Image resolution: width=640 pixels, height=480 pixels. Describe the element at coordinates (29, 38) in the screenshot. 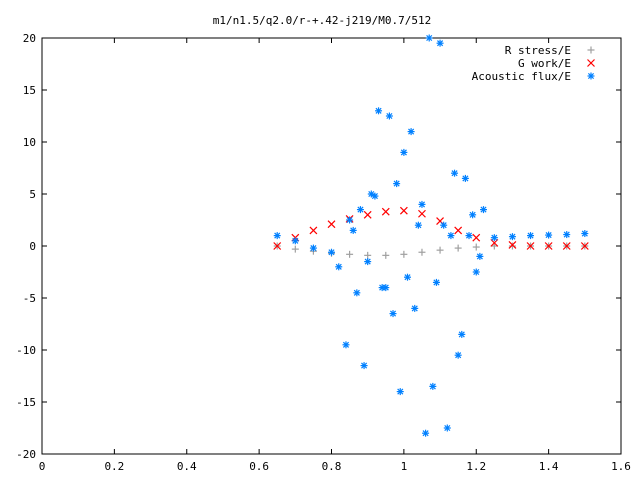

I see `y-tick-label: 20` at that location.